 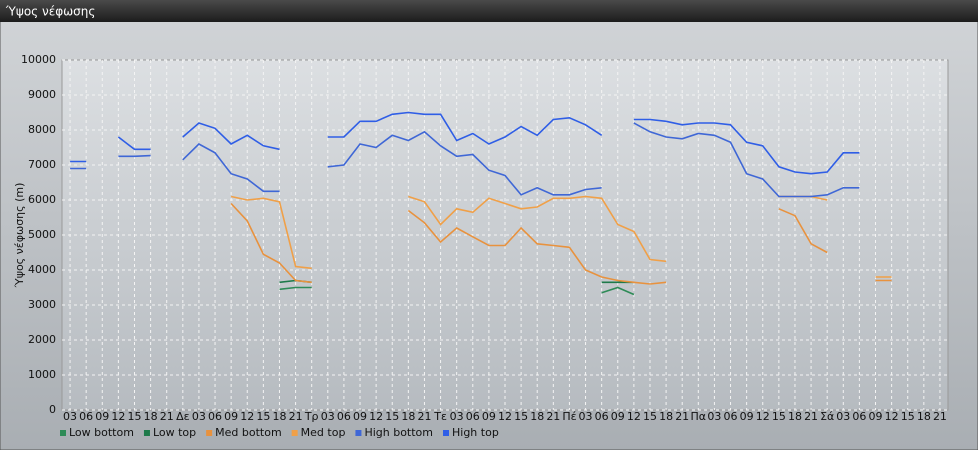 What do you see at coordinates (827, 416) in the screenshot?
I see `x-tick-label: Σά` at bounding box center [827, 416].